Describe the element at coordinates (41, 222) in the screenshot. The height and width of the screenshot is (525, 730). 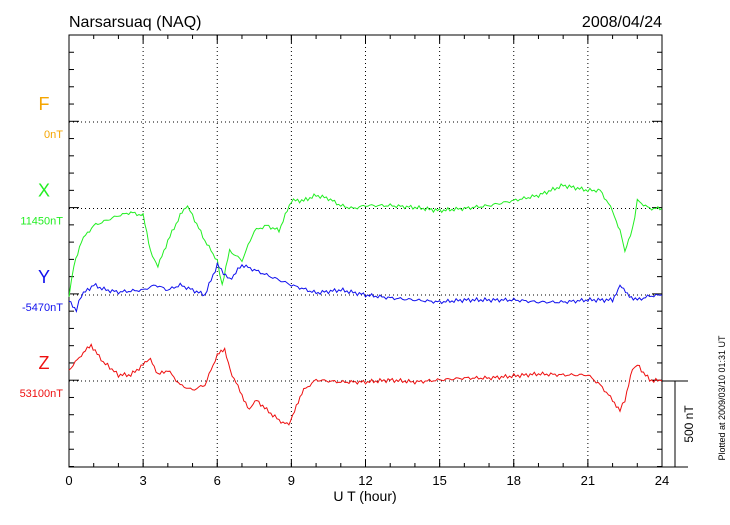
I see `series-baseline-x: 11450nT` at that location.